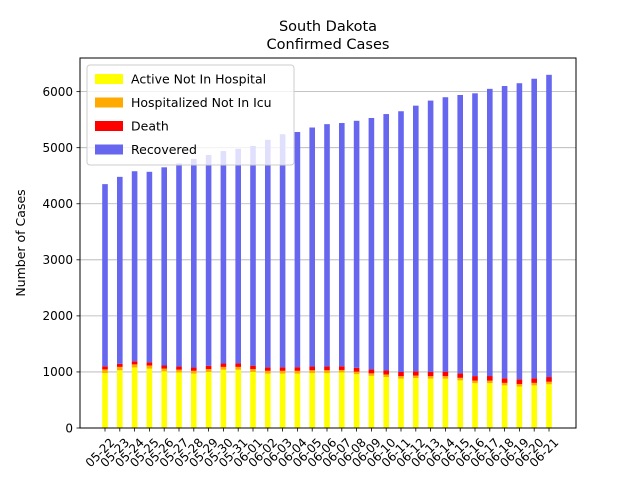 This screenshot has height=480, width=640. I want to click on legend-label: Death, so click(150, 126).